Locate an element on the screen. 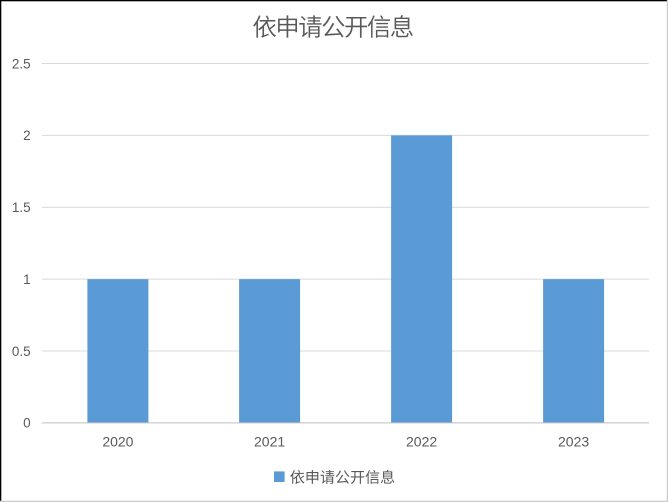 The image size is (668, 502). svg-text: 2020 is located at coordinates (117, 442).